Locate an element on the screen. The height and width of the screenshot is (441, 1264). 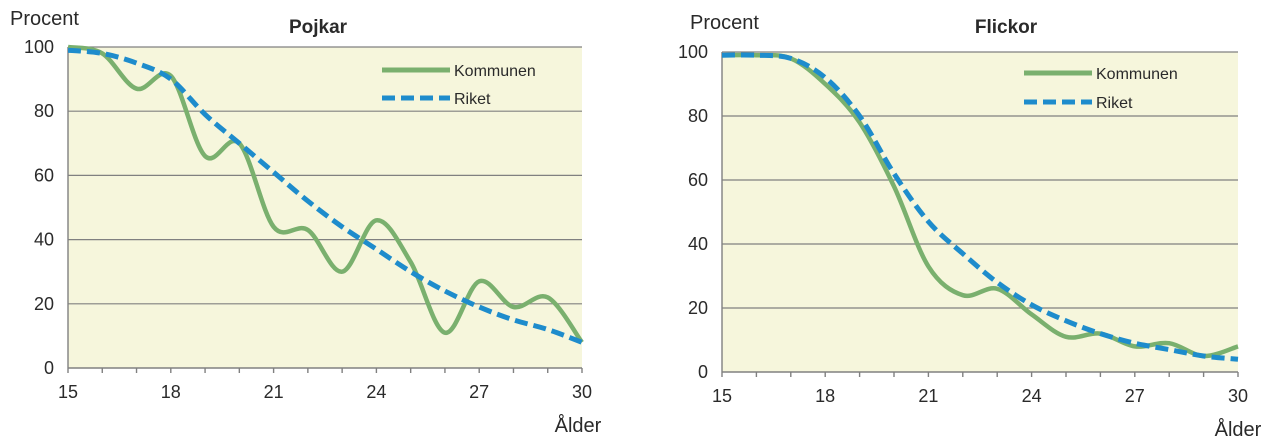
chart-title: Flickor is located at coordinates (1006, 27).